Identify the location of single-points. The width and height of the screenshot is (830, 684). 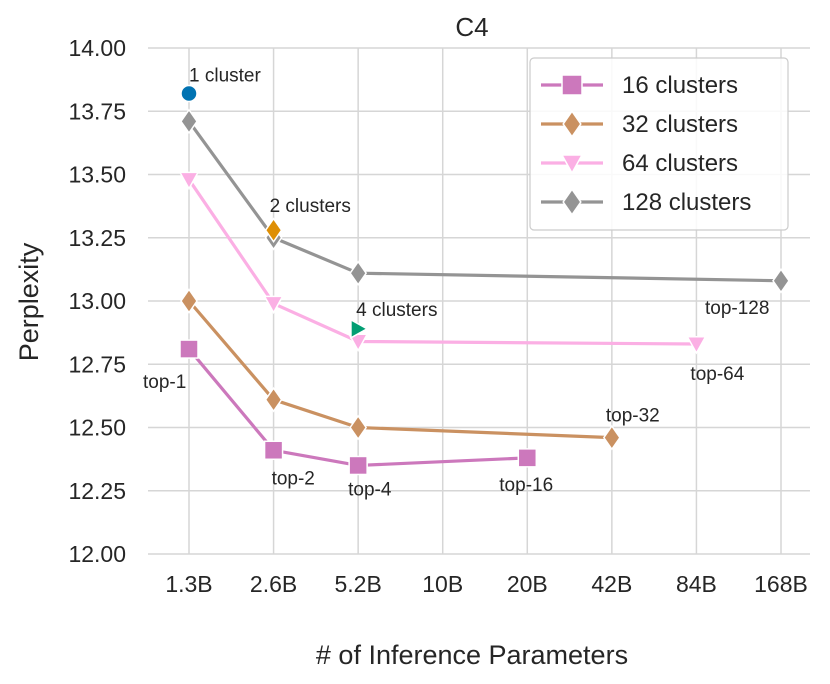
(274, 212).